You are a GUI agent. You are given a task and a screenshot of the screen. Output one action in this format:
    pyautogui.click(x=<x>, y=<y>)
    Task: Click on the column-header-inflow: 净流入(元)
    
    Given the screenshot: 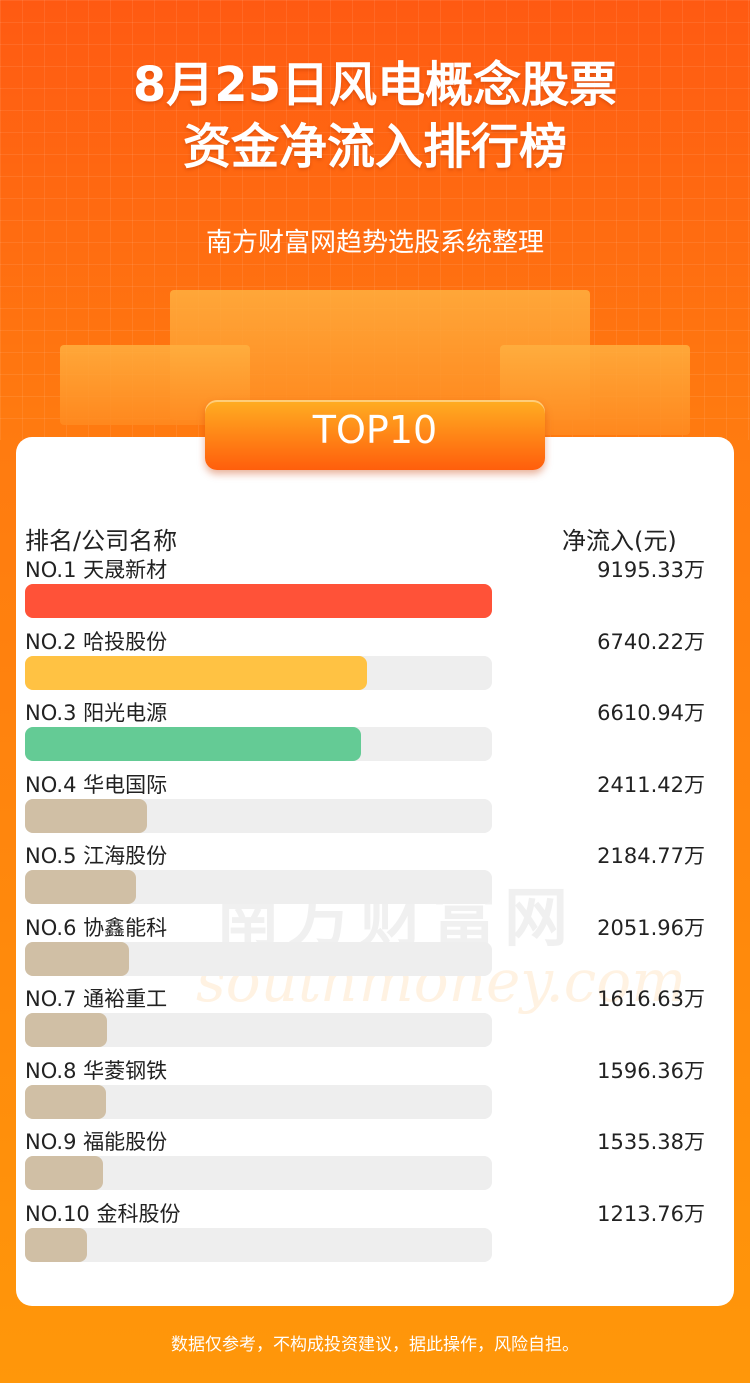 What is the action you would take?
    pyautogui.click(x=619, y=541)
    